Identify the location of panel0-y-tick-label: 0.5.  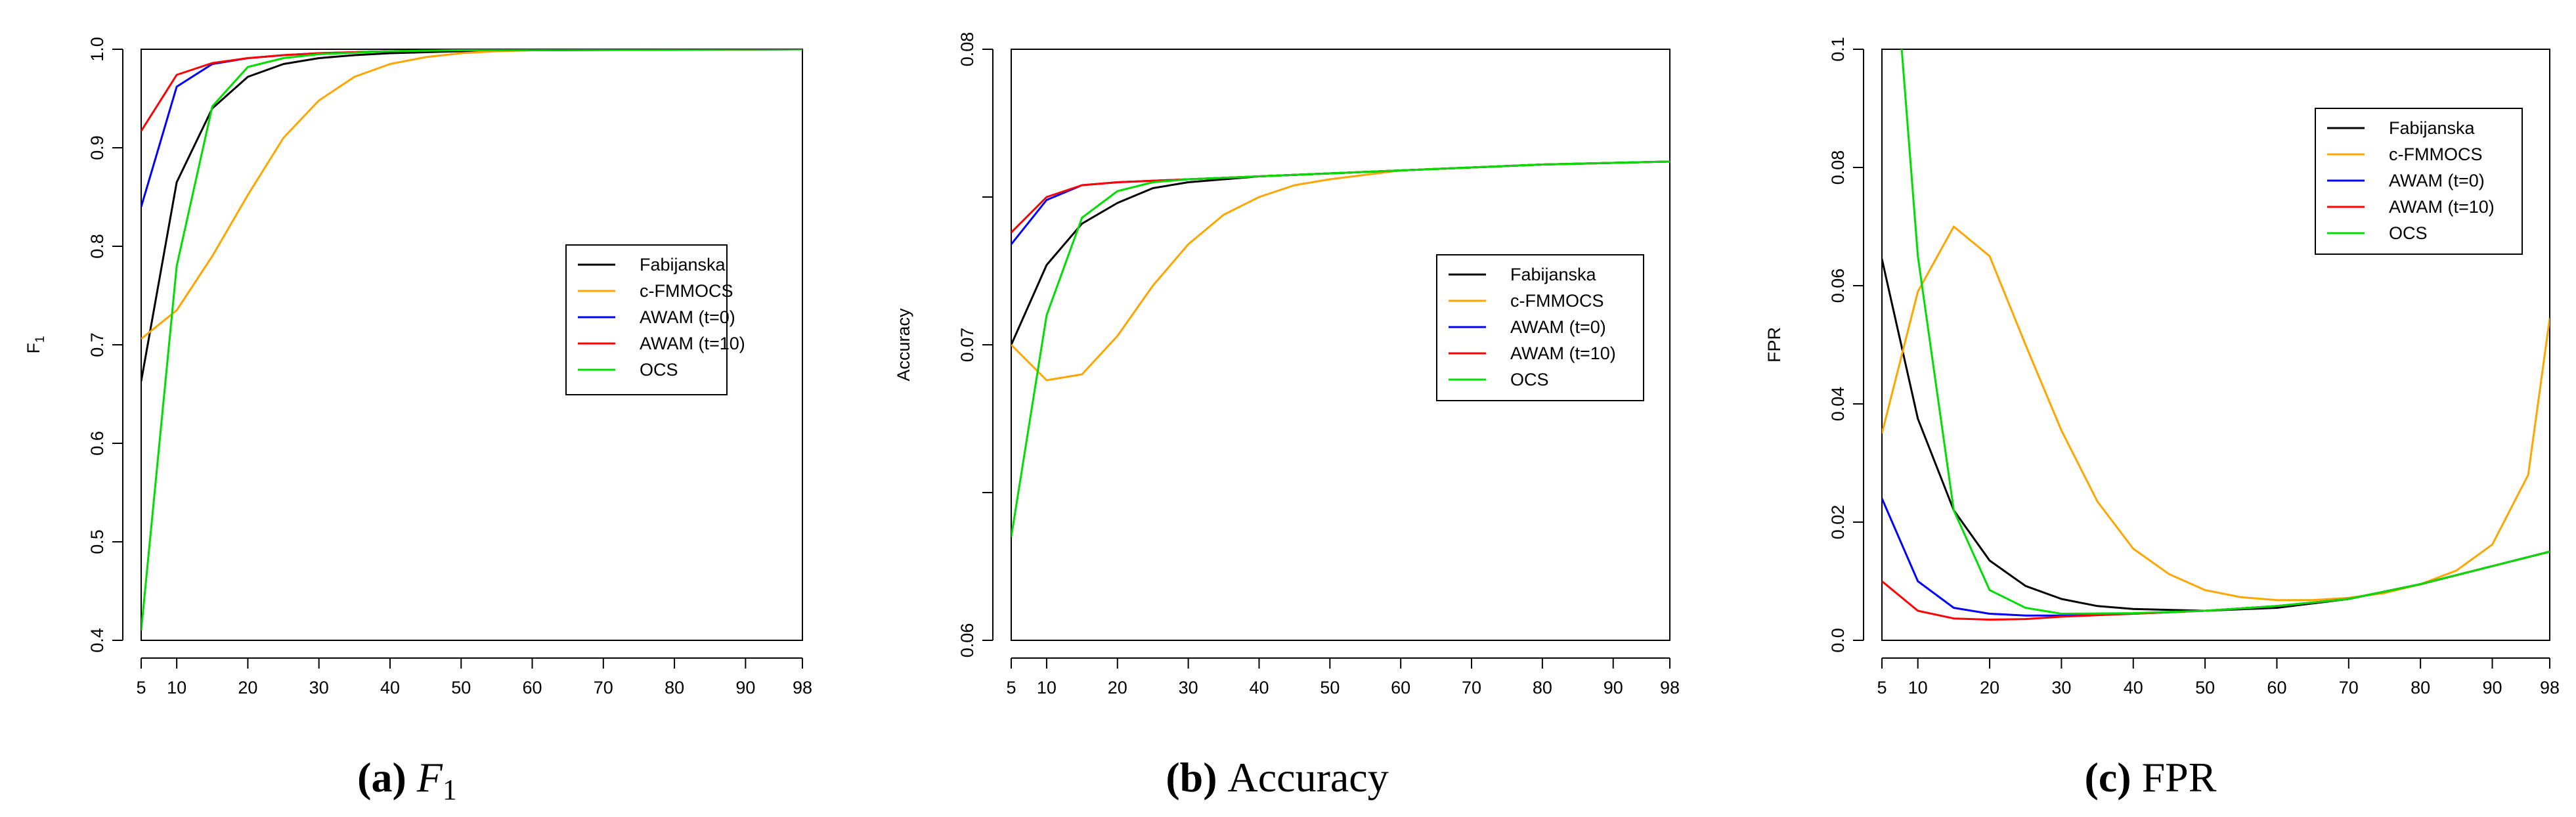
(97, 541).